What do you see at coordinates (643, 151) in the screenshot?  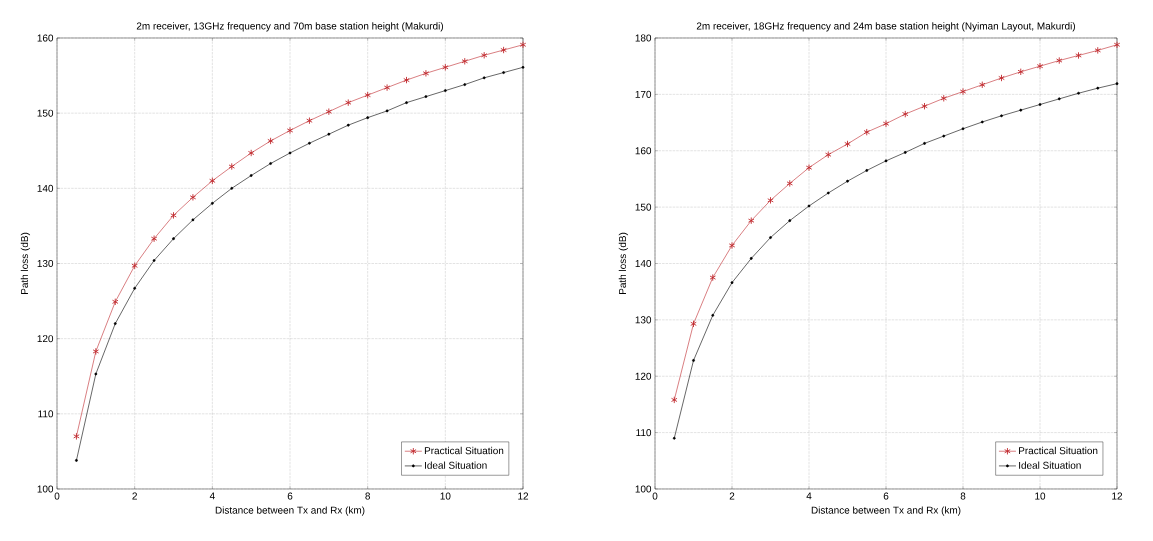 I see `y-tick-label: 160` at bounding box center [643, 151].